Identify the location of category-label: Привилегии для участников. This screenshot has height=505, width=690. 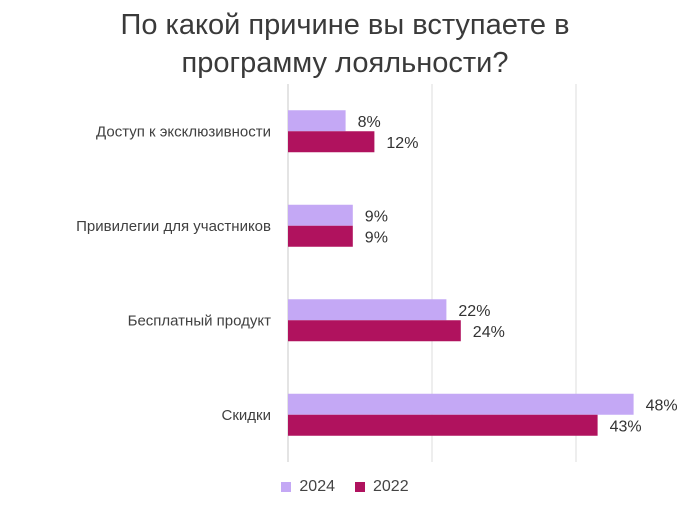
(173, 226).